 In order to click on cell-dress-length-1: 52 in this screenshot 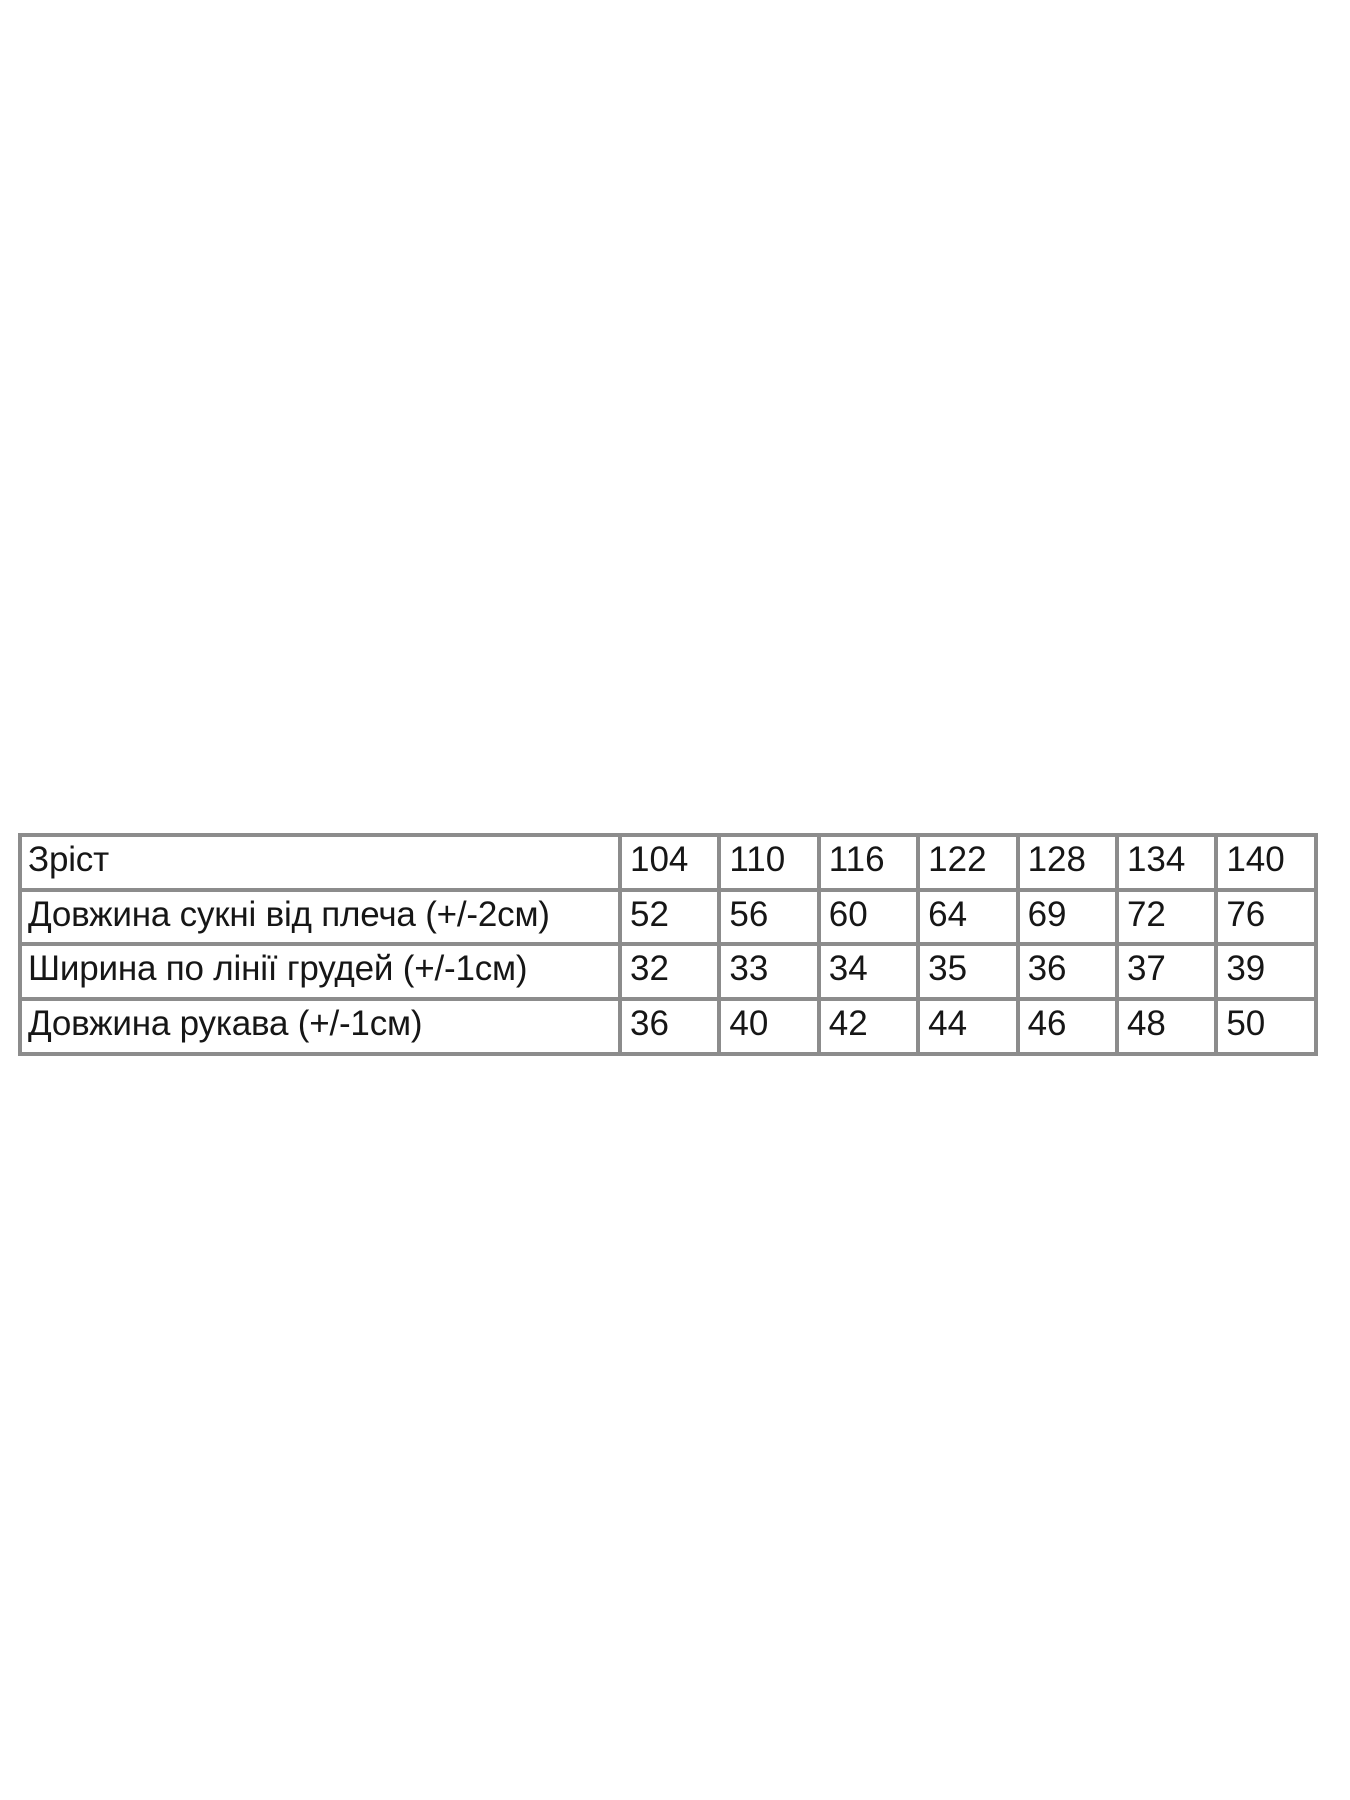, I will do `click(670, 917)`.